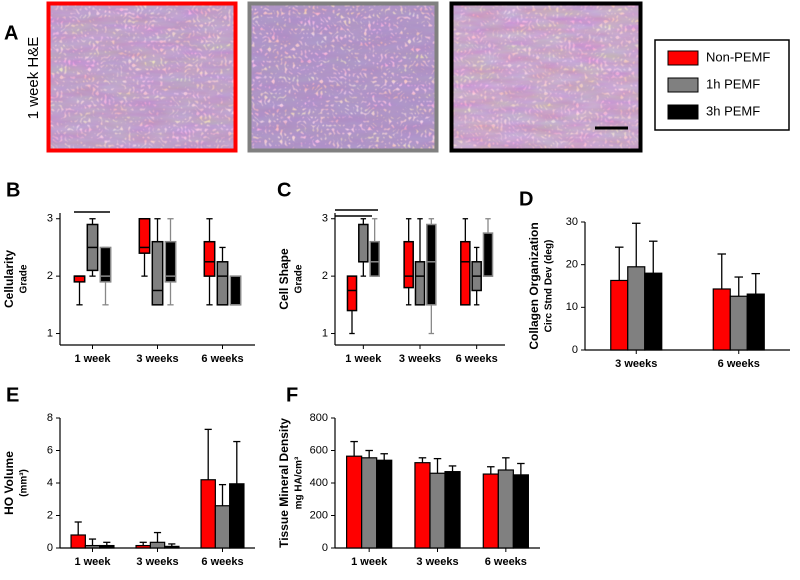  Describe the element at coordinates (683, 112) in the screenshot. I see `legend-swatch` at that location.